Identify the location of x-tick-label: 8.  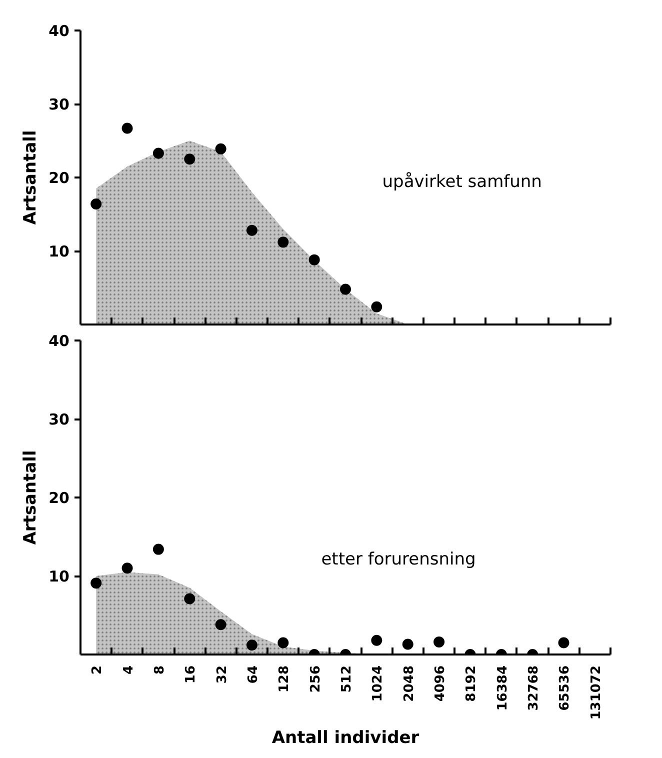
(160, 670).